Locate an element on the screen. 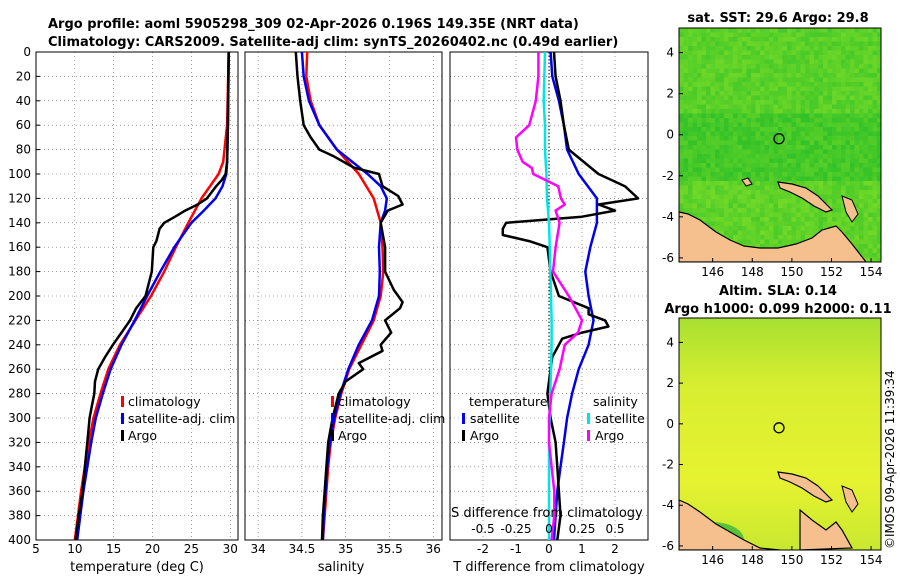 The width and height of the screenshot is (900, 580). salinity-x-tick-label: -0.25 is located at coordinates (515, 529).